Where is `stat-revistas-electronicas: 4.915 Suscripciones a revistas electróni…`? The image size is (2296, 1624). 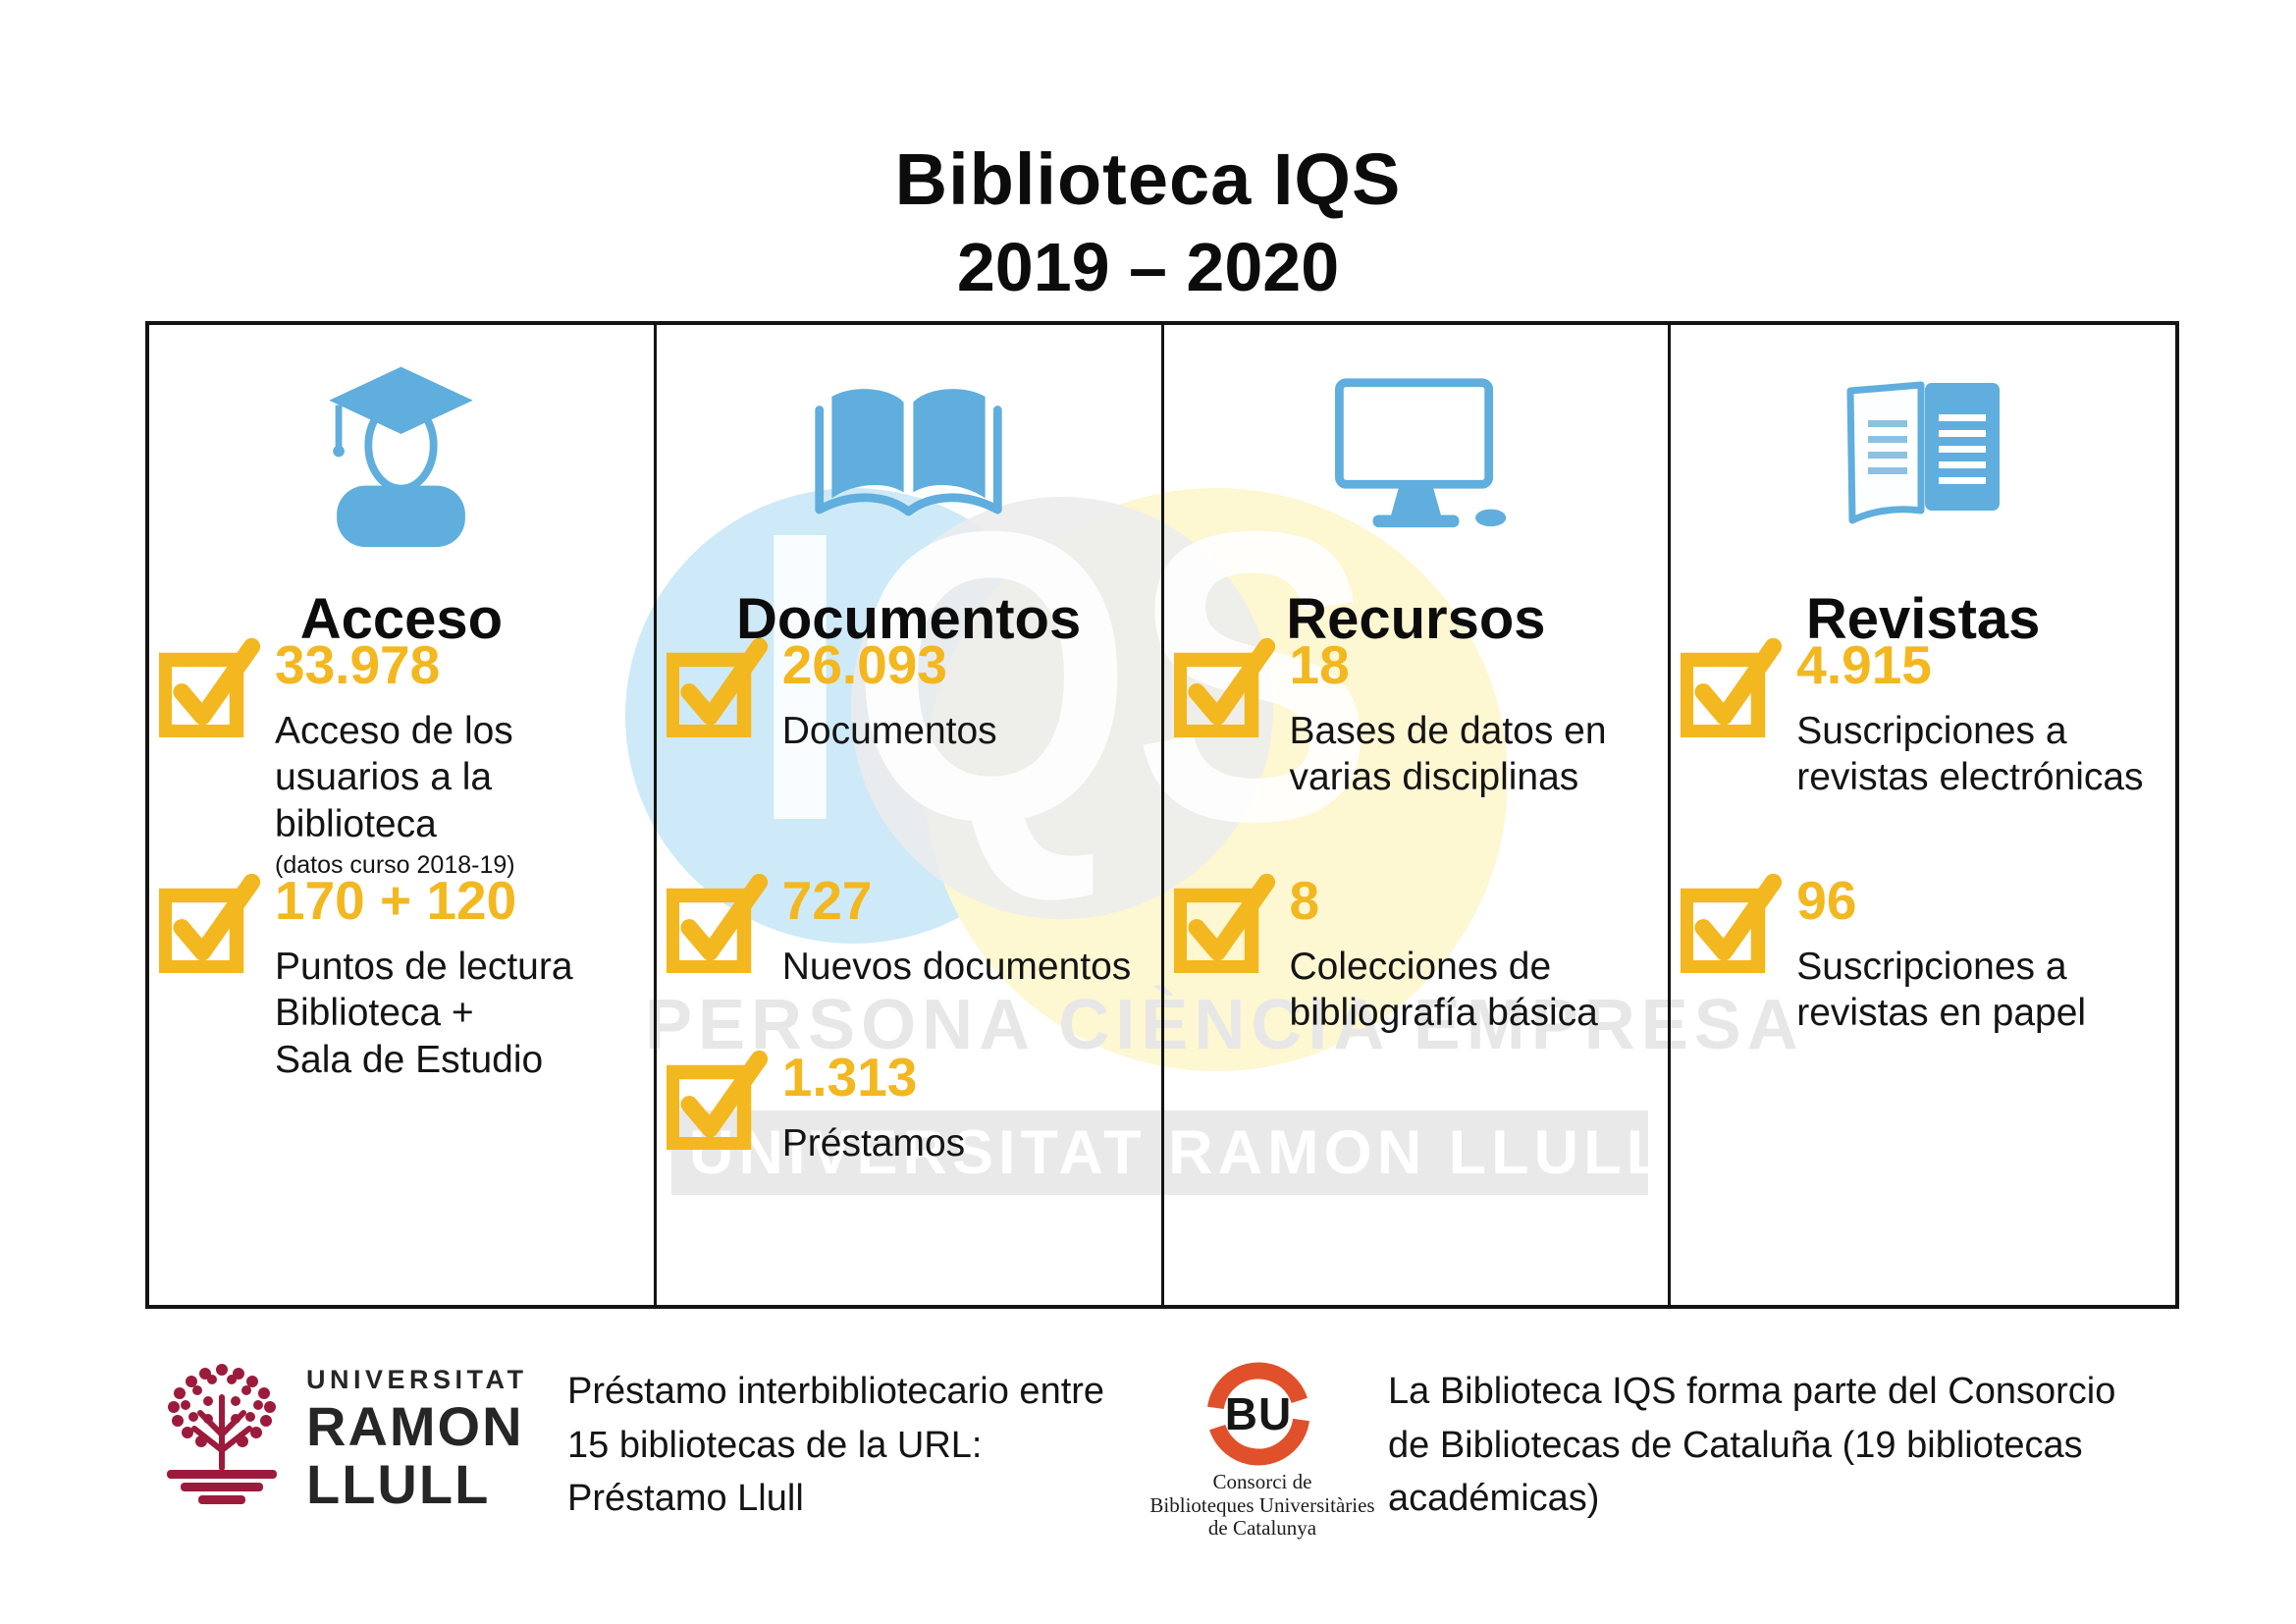 stat-revistas-electronicas: 4.915 Suscripciones a revistas electróni… is located at coordinates (1919, 717).